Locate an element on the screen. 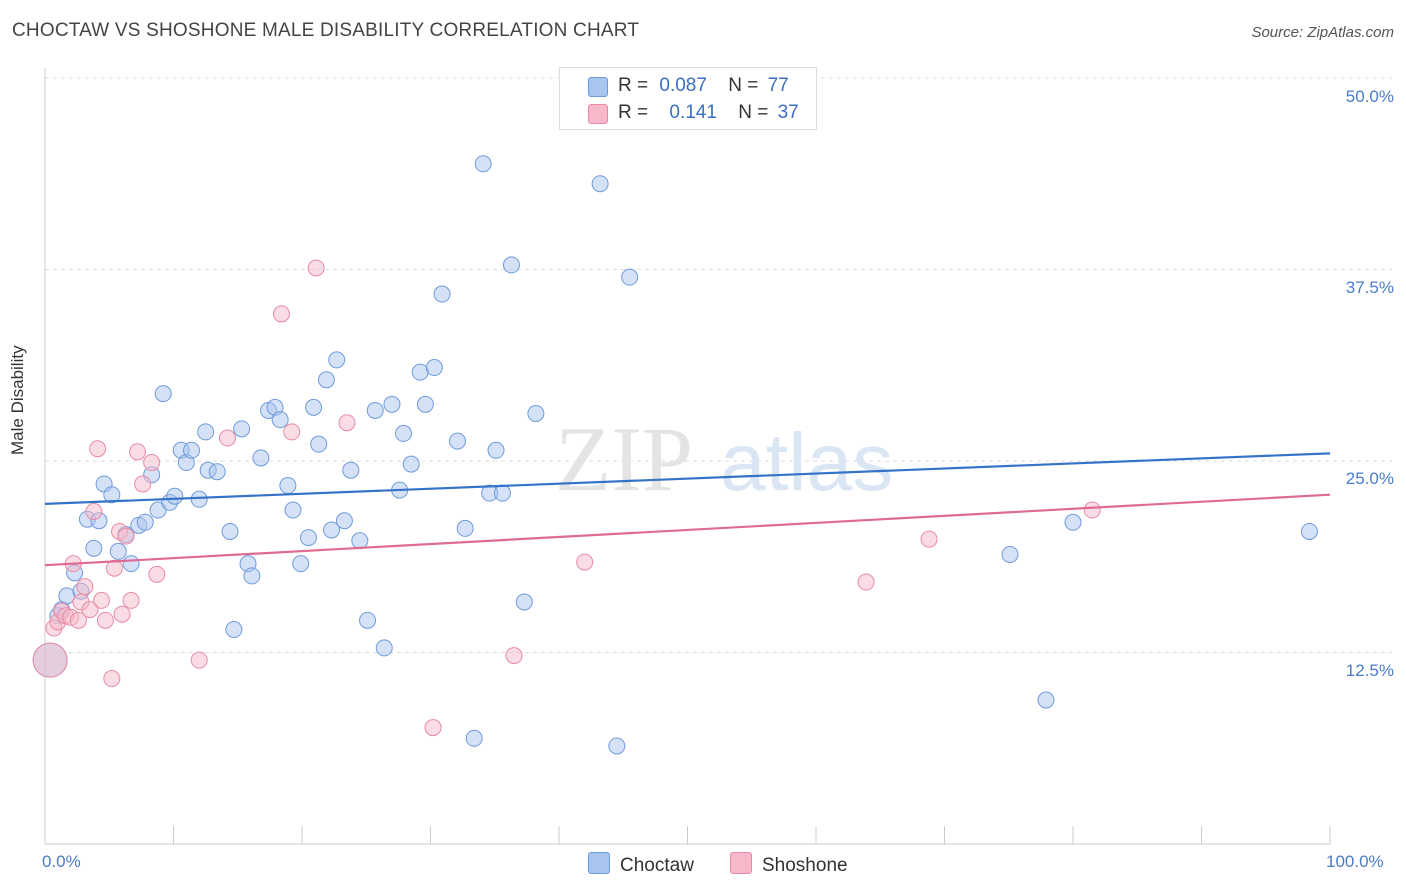  y-axis-label: Male Disability is located at coordinates (17, 400).